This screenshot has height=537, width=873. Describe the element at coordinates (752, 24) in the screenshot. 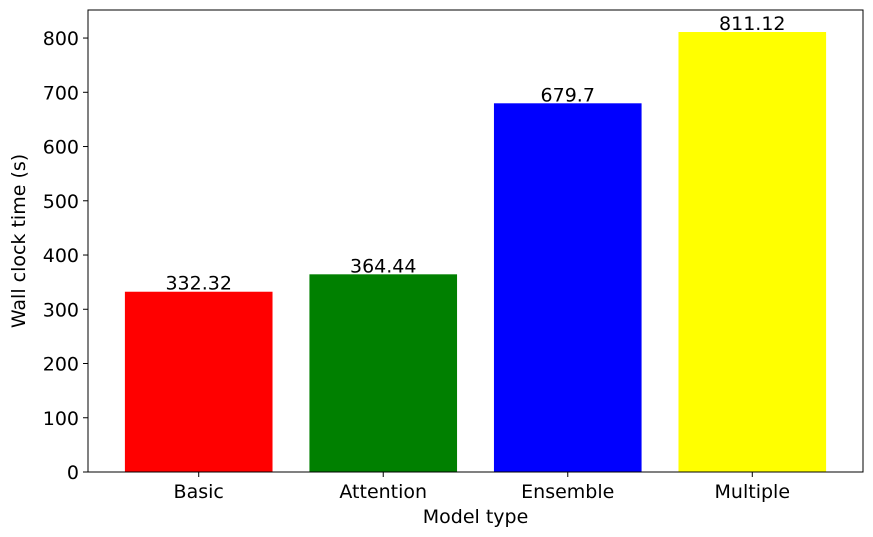

I see `bar-value-label: 811.12` at that location.